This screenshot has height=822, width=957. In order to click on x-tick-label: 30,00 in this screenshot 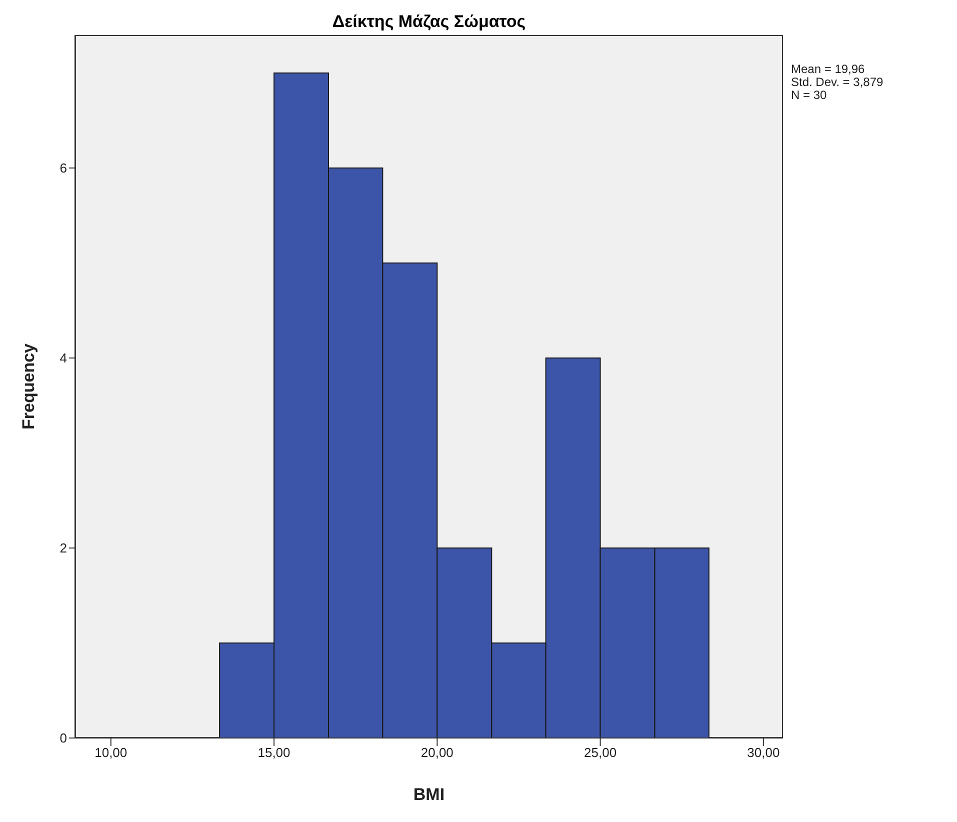, I will do `click(763, 752)`.